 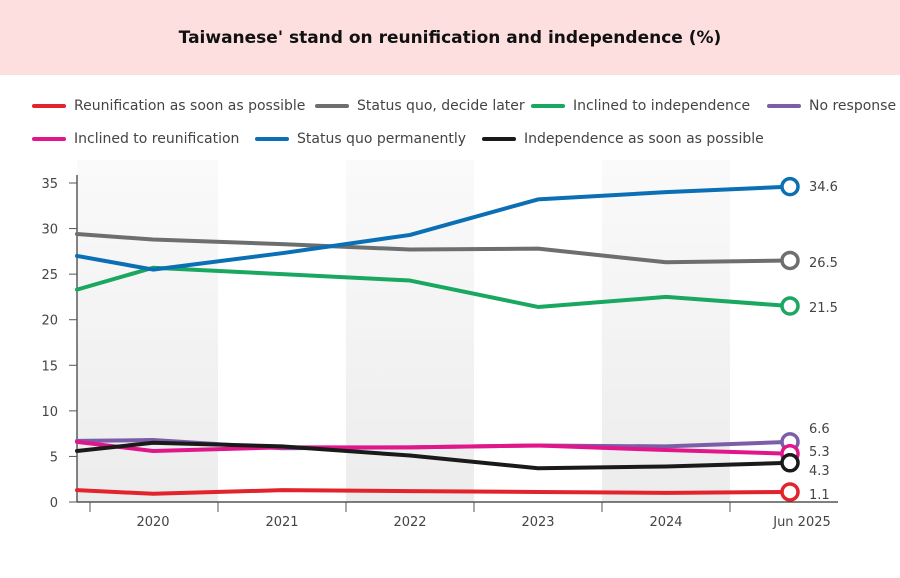 What do you see at coordinates (157, 139) in the screenshot?
I see `legend-label: Inclined to reunification` at bounding box center [157, 139].